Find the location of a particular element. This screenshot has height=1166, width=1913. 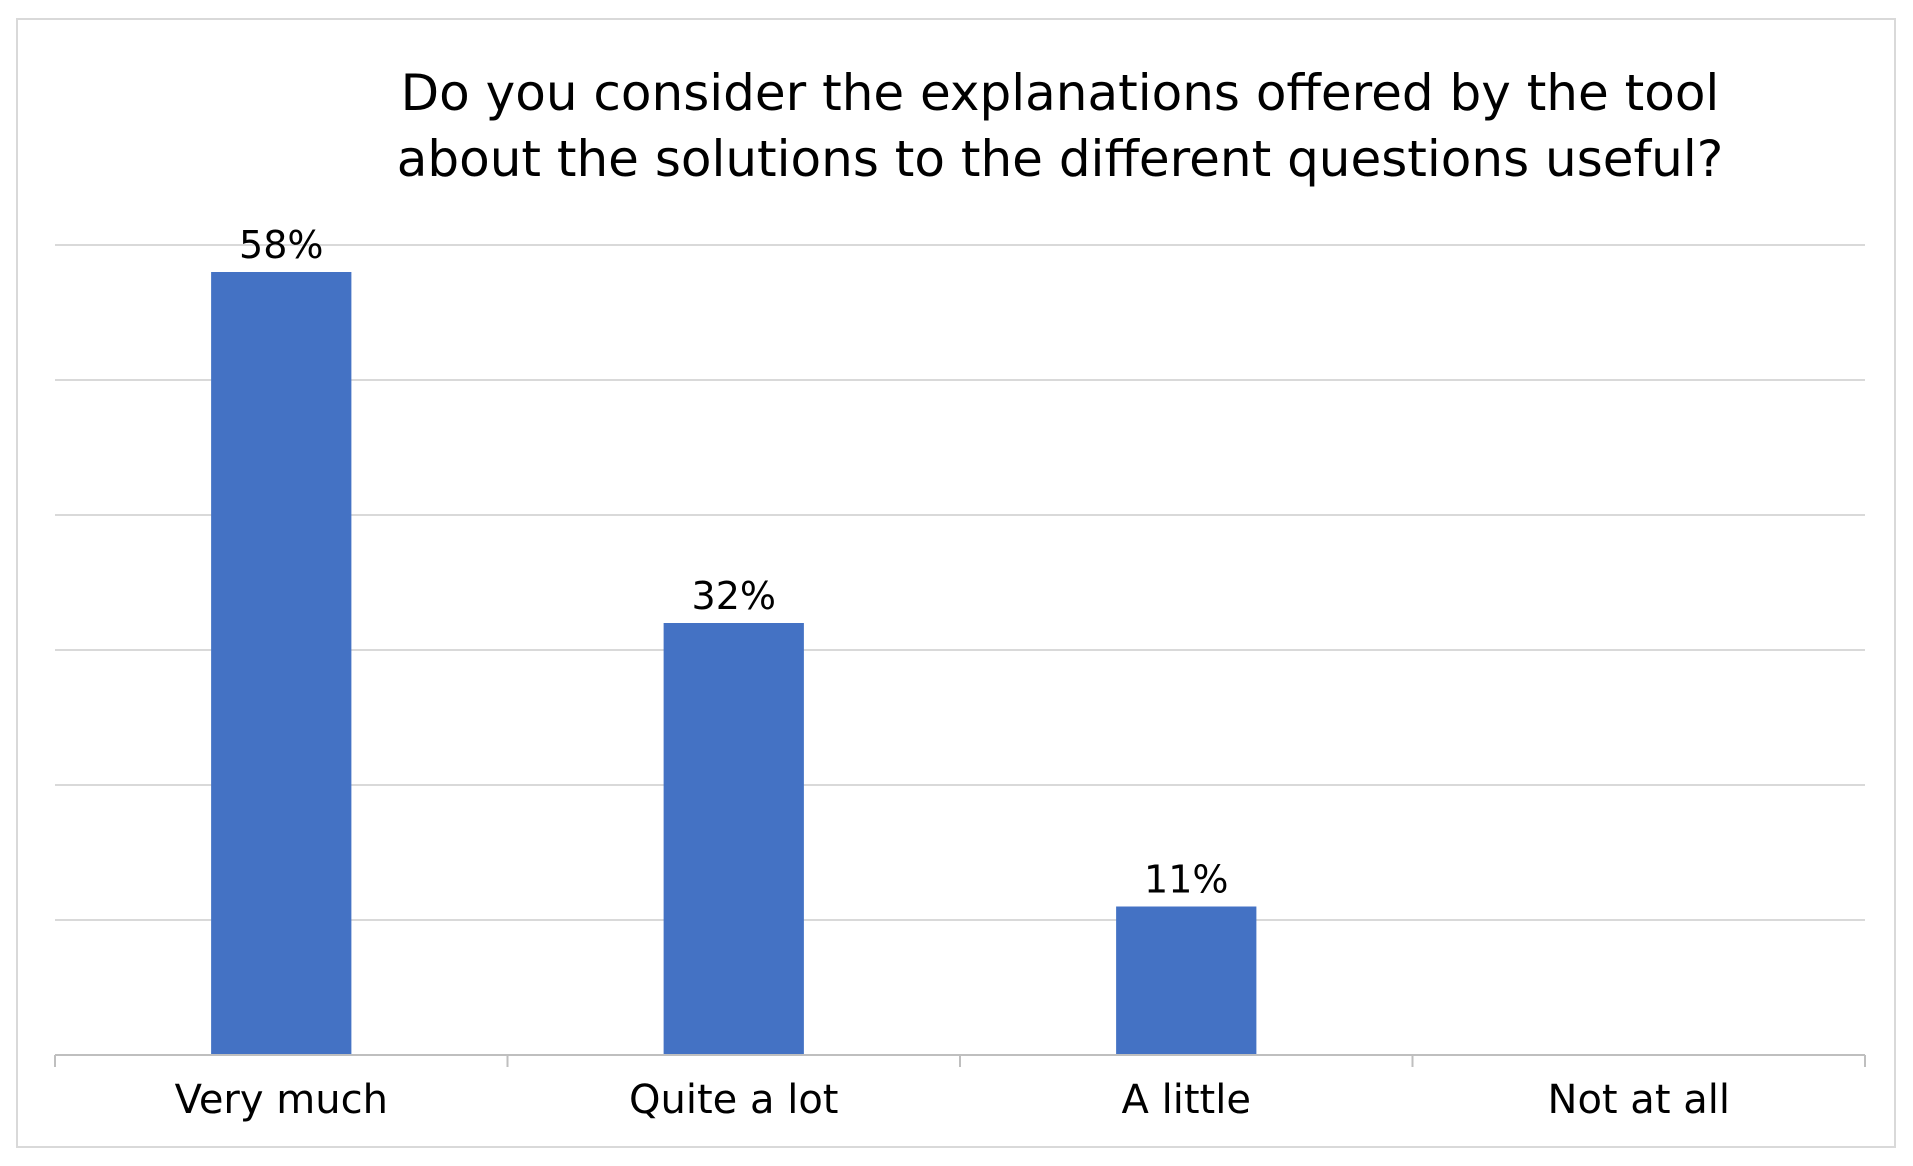

x-axis: Very much Quite a lot A little Not at all is located at coordinates (960, 1088).